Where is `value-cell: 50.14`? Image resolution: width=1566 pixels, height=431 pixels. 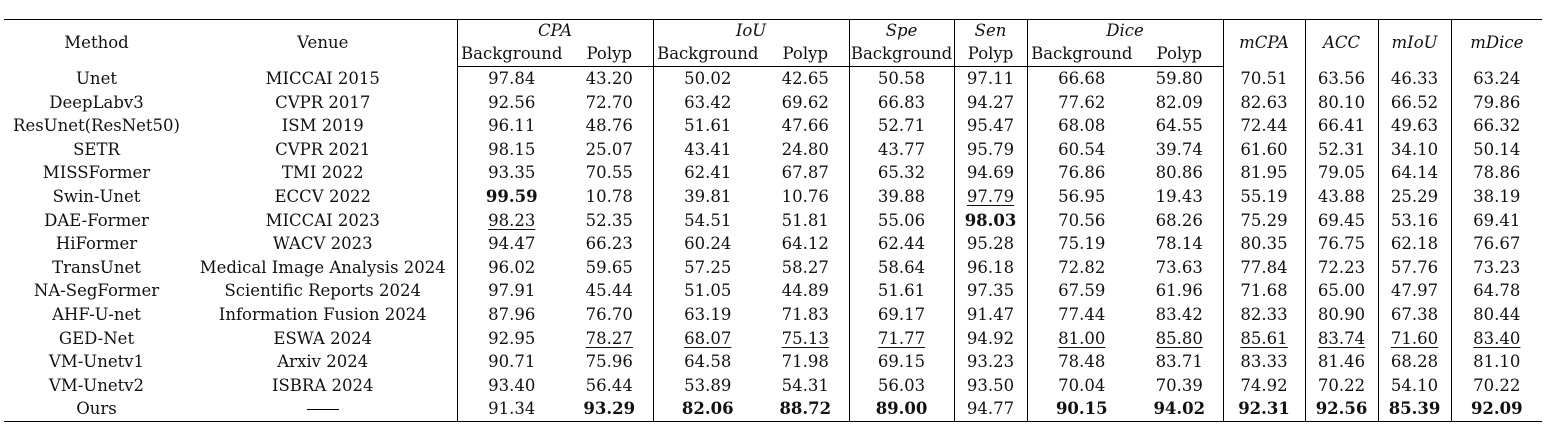 value-cell: 50.14 is located at coordinates (1496, 149).